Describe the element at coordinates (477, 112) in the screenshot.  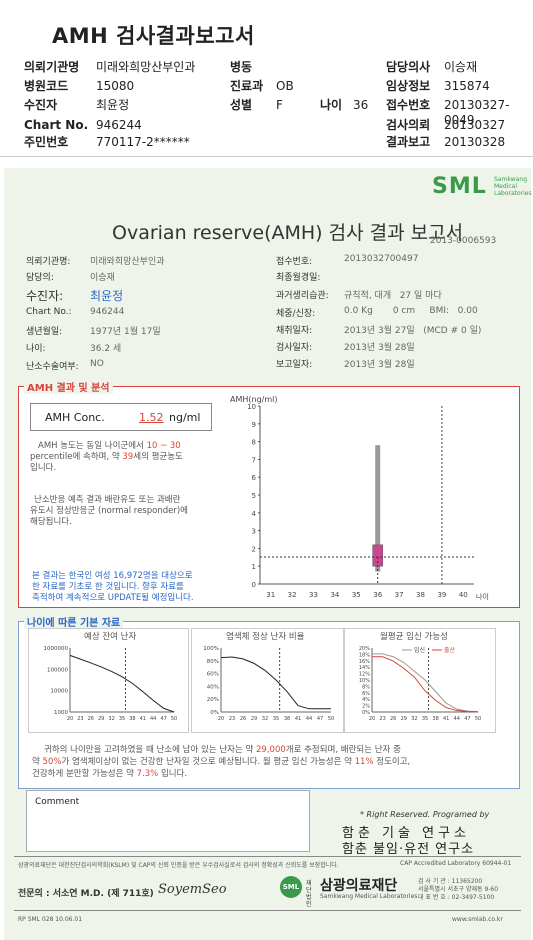
I see `value-receipt-no: 20130327-0049` at that location.